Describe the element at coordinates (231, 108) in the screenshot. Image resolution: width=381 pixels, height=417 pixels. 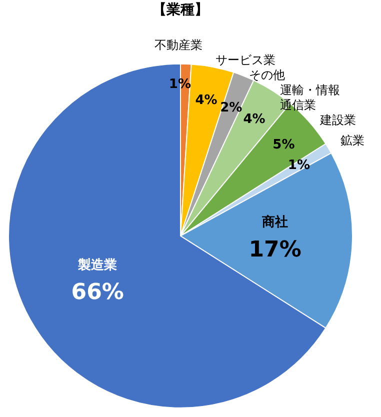
I see `data-label: 2%` at that location.